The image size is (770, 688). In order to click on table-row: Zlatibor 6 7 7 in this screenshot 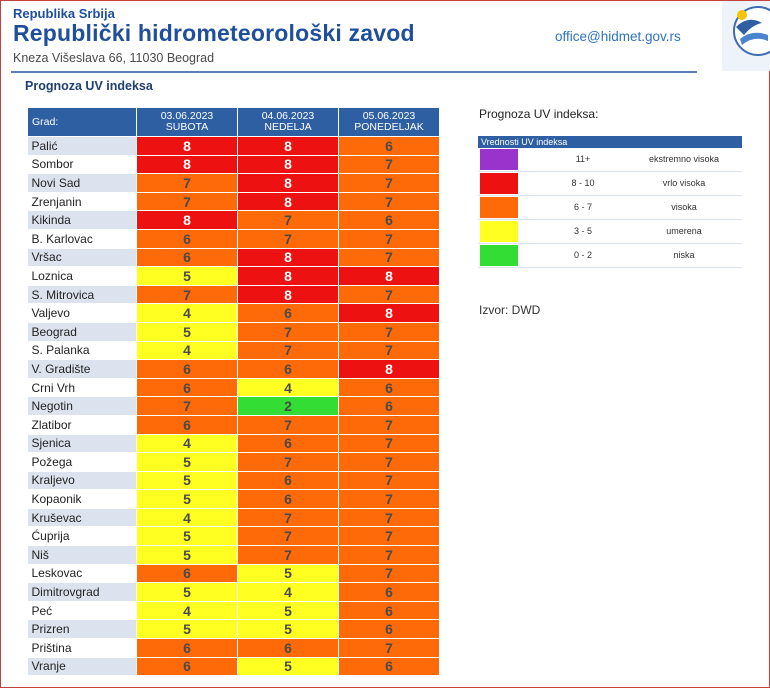, I will do `click(233, 425)`.